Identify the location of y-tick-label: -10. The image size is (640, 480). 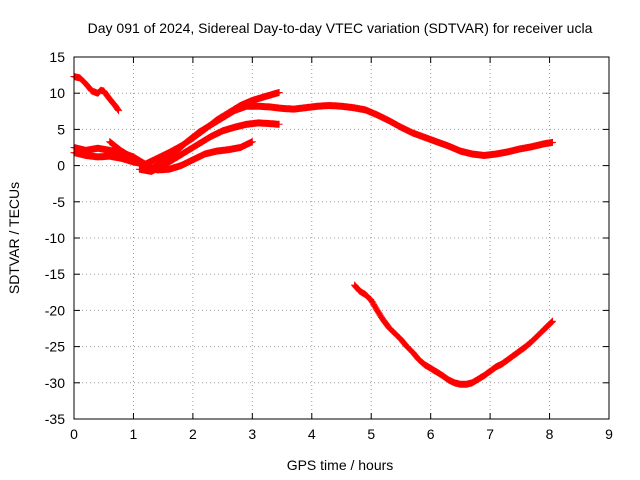
(55, 238).